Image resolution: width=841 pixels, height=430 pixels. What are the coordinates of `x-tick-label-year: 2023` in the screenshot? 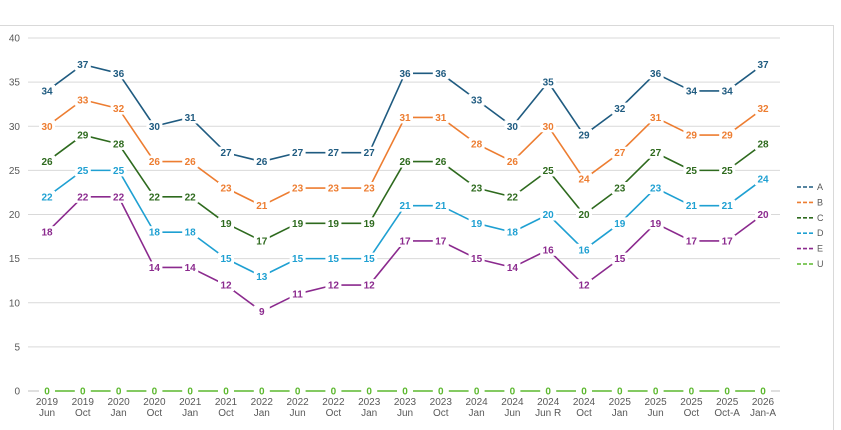 It's located at (369, 402).